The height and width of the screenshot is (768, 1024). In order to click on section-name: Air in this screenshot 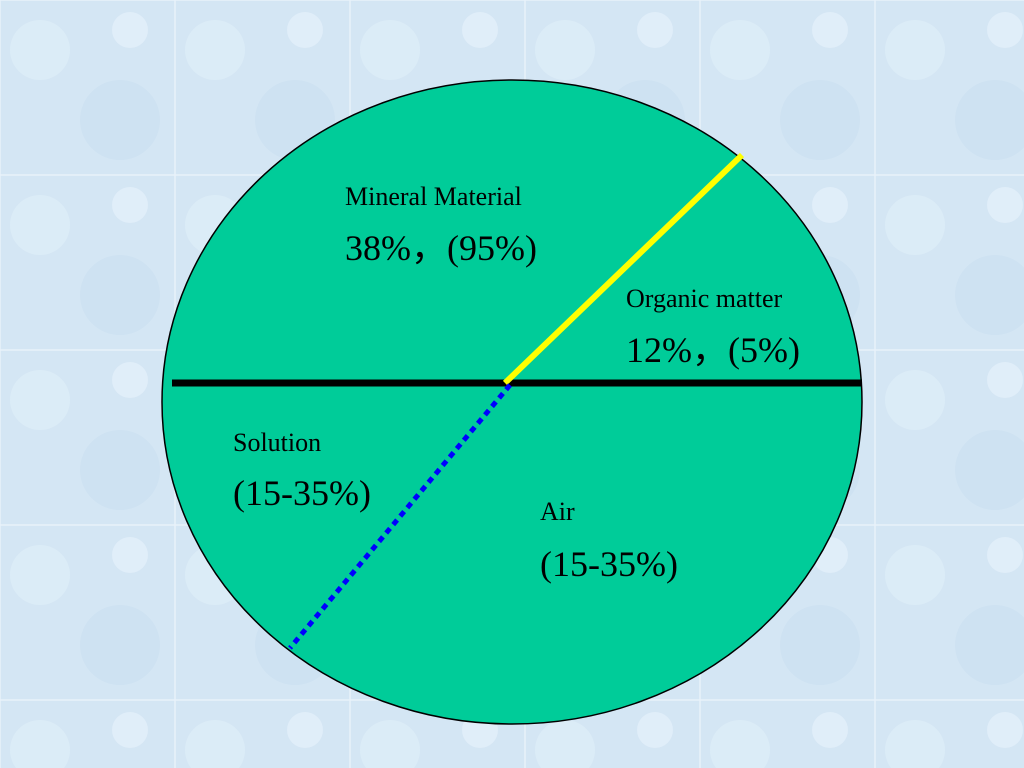, I will do `click(557, 511)`.